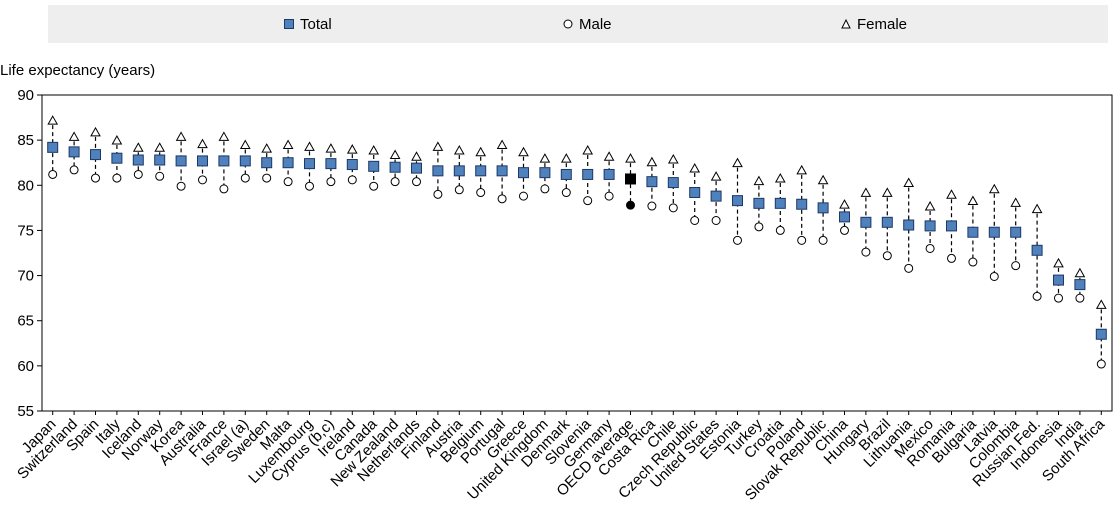 The width and height of the screenshot is (1120, 507). I want to click on y-axis-title: Life expectancy (years), so click(78, 70).